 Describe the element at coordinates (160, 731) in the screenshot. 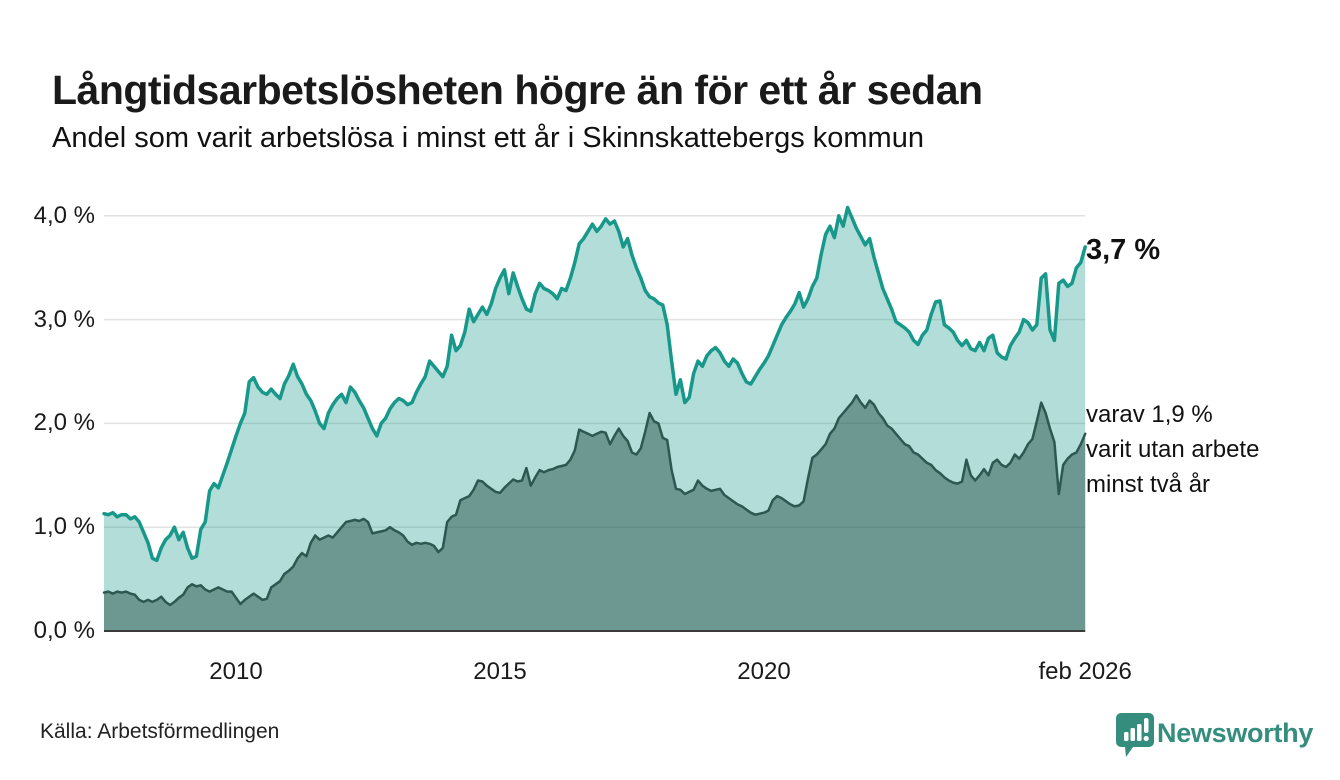

I see `source-note: Källa: Arbetsförmedlingen` at that location.